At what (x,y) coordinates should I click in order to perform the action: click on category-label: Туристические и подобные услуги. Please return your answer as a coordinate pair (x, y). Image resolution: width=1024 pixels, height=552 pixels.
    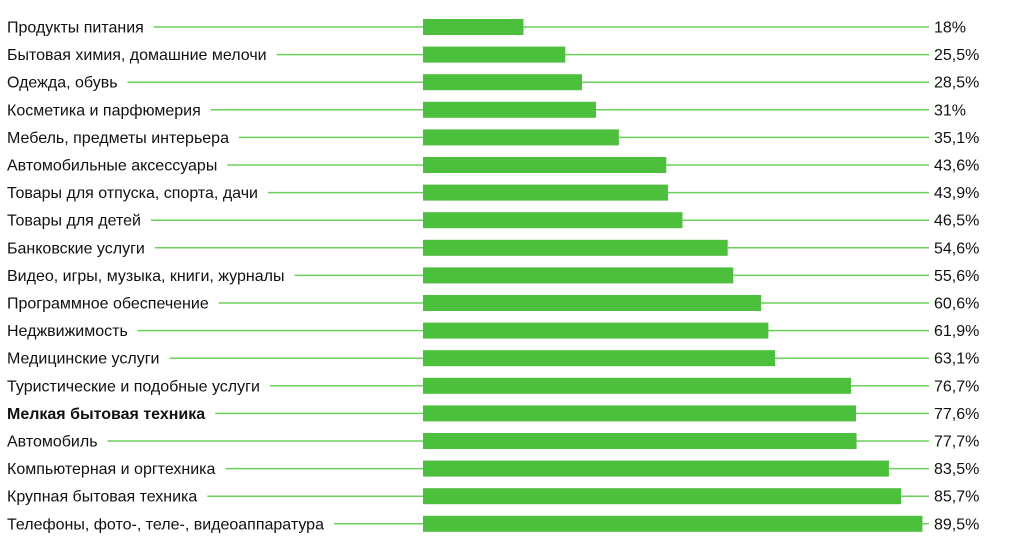
    Looking at the image, I should click on (133, 386).